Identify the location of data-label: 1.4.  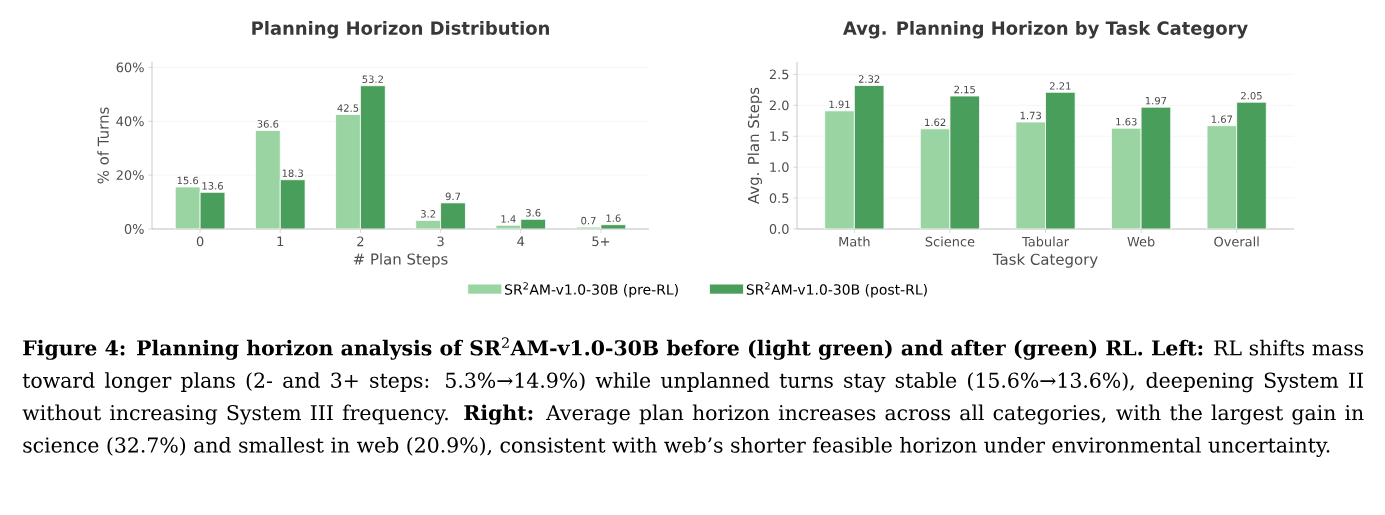
(508, 219).